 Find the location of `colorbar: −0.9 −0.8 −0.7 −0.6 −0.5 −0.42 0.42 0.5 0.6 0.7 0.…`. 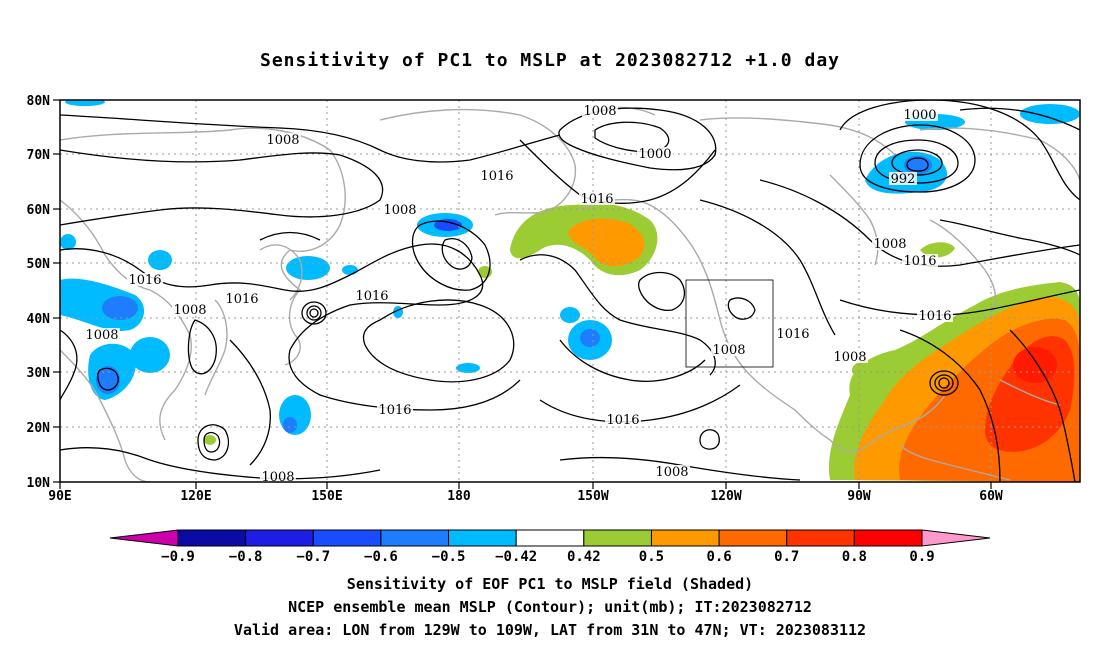

colorbar: −0.9 −0.8 −0.7 −0.6 −0.5 −0.42 0.42 0.5 0.6 0.7 0.… is located at coordinates (550, 547).